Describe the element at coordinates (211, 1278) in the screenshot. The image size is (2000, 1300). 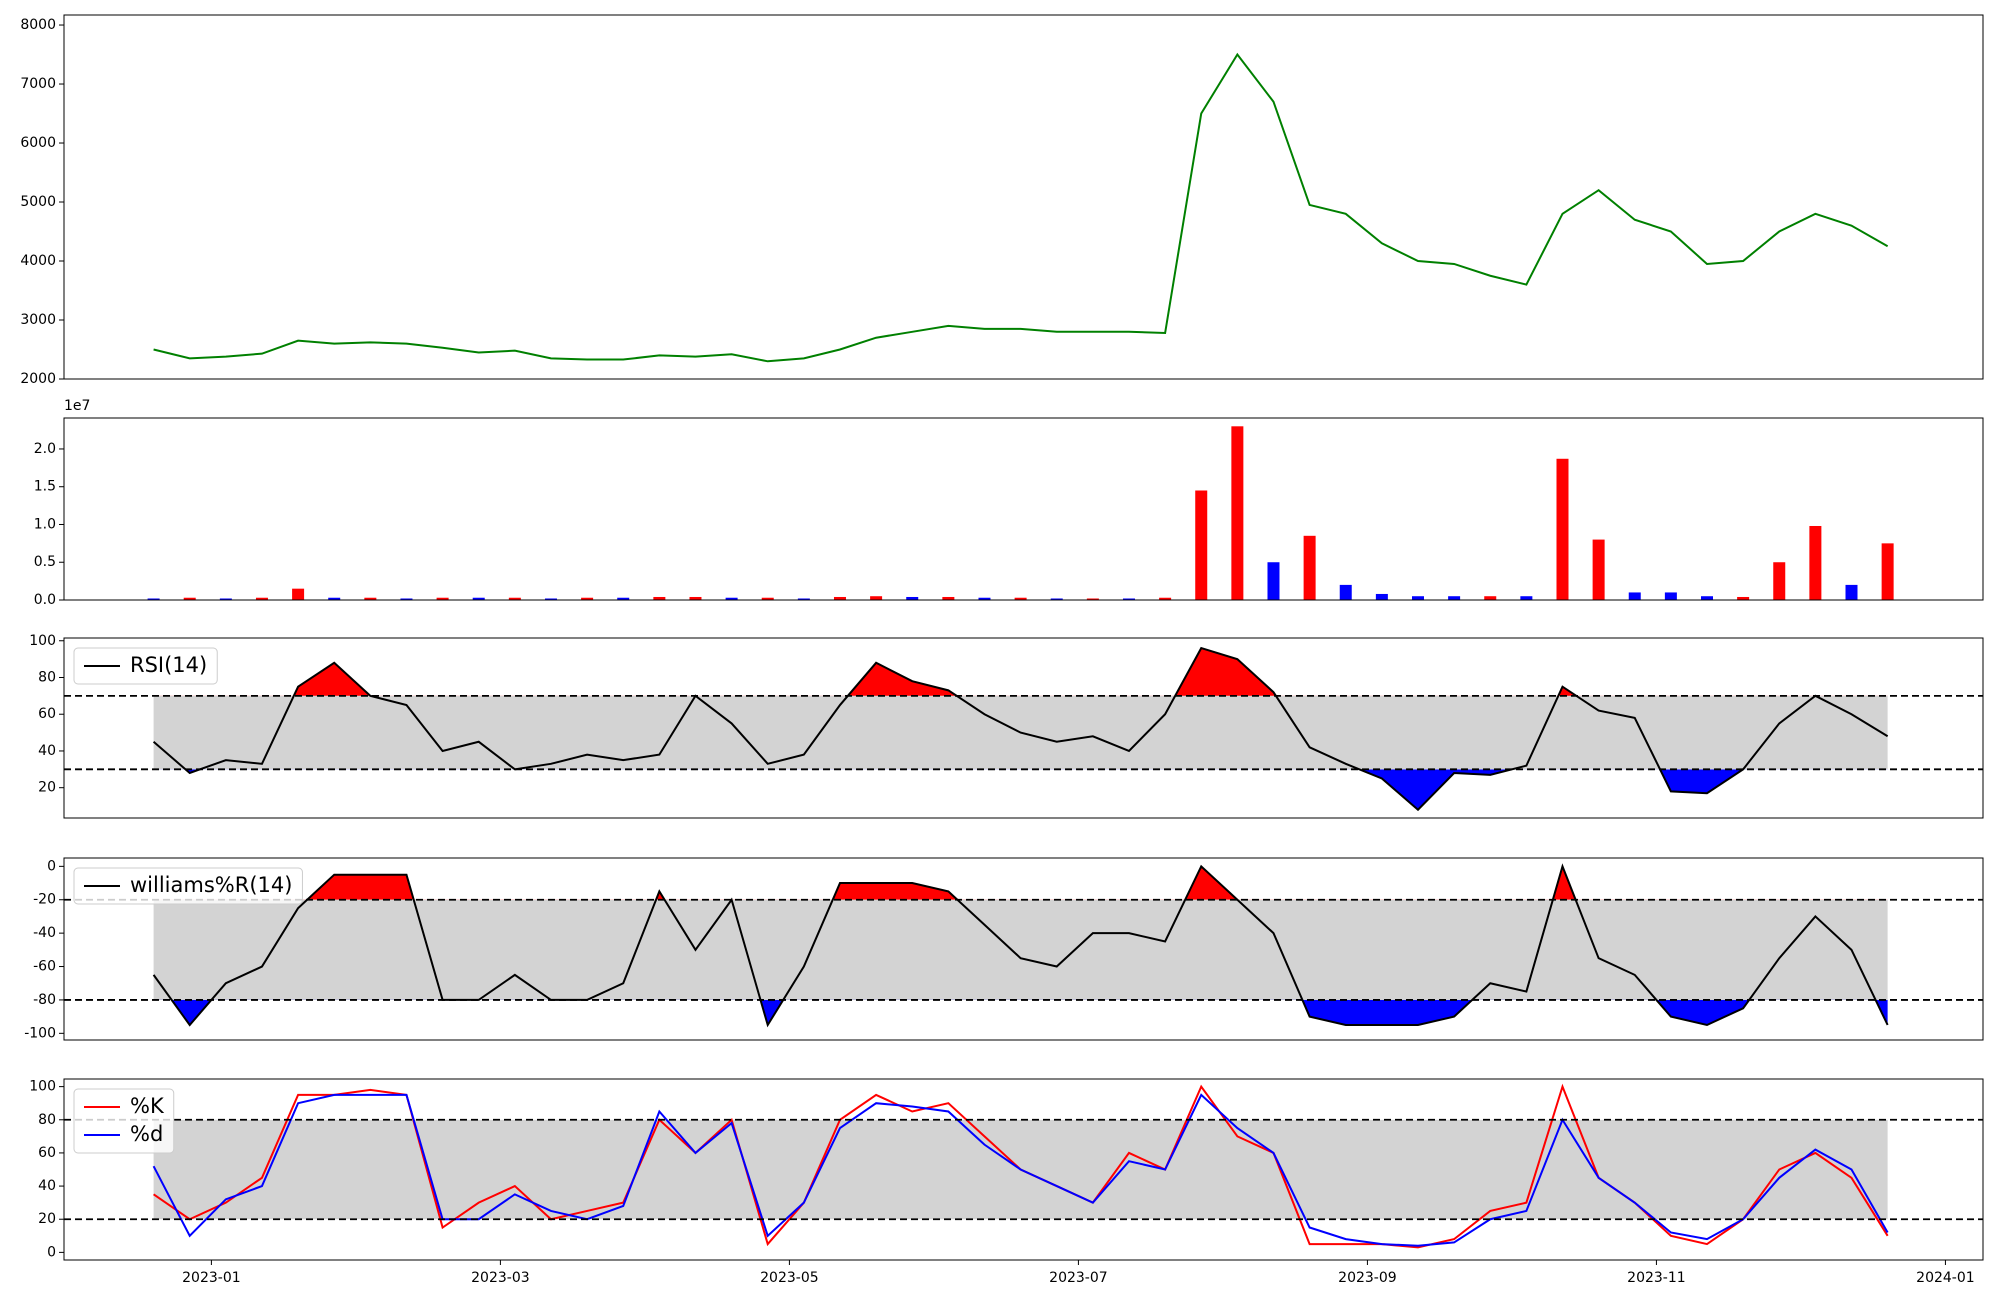
I see `x-tick-label: 2023-01` at that location.